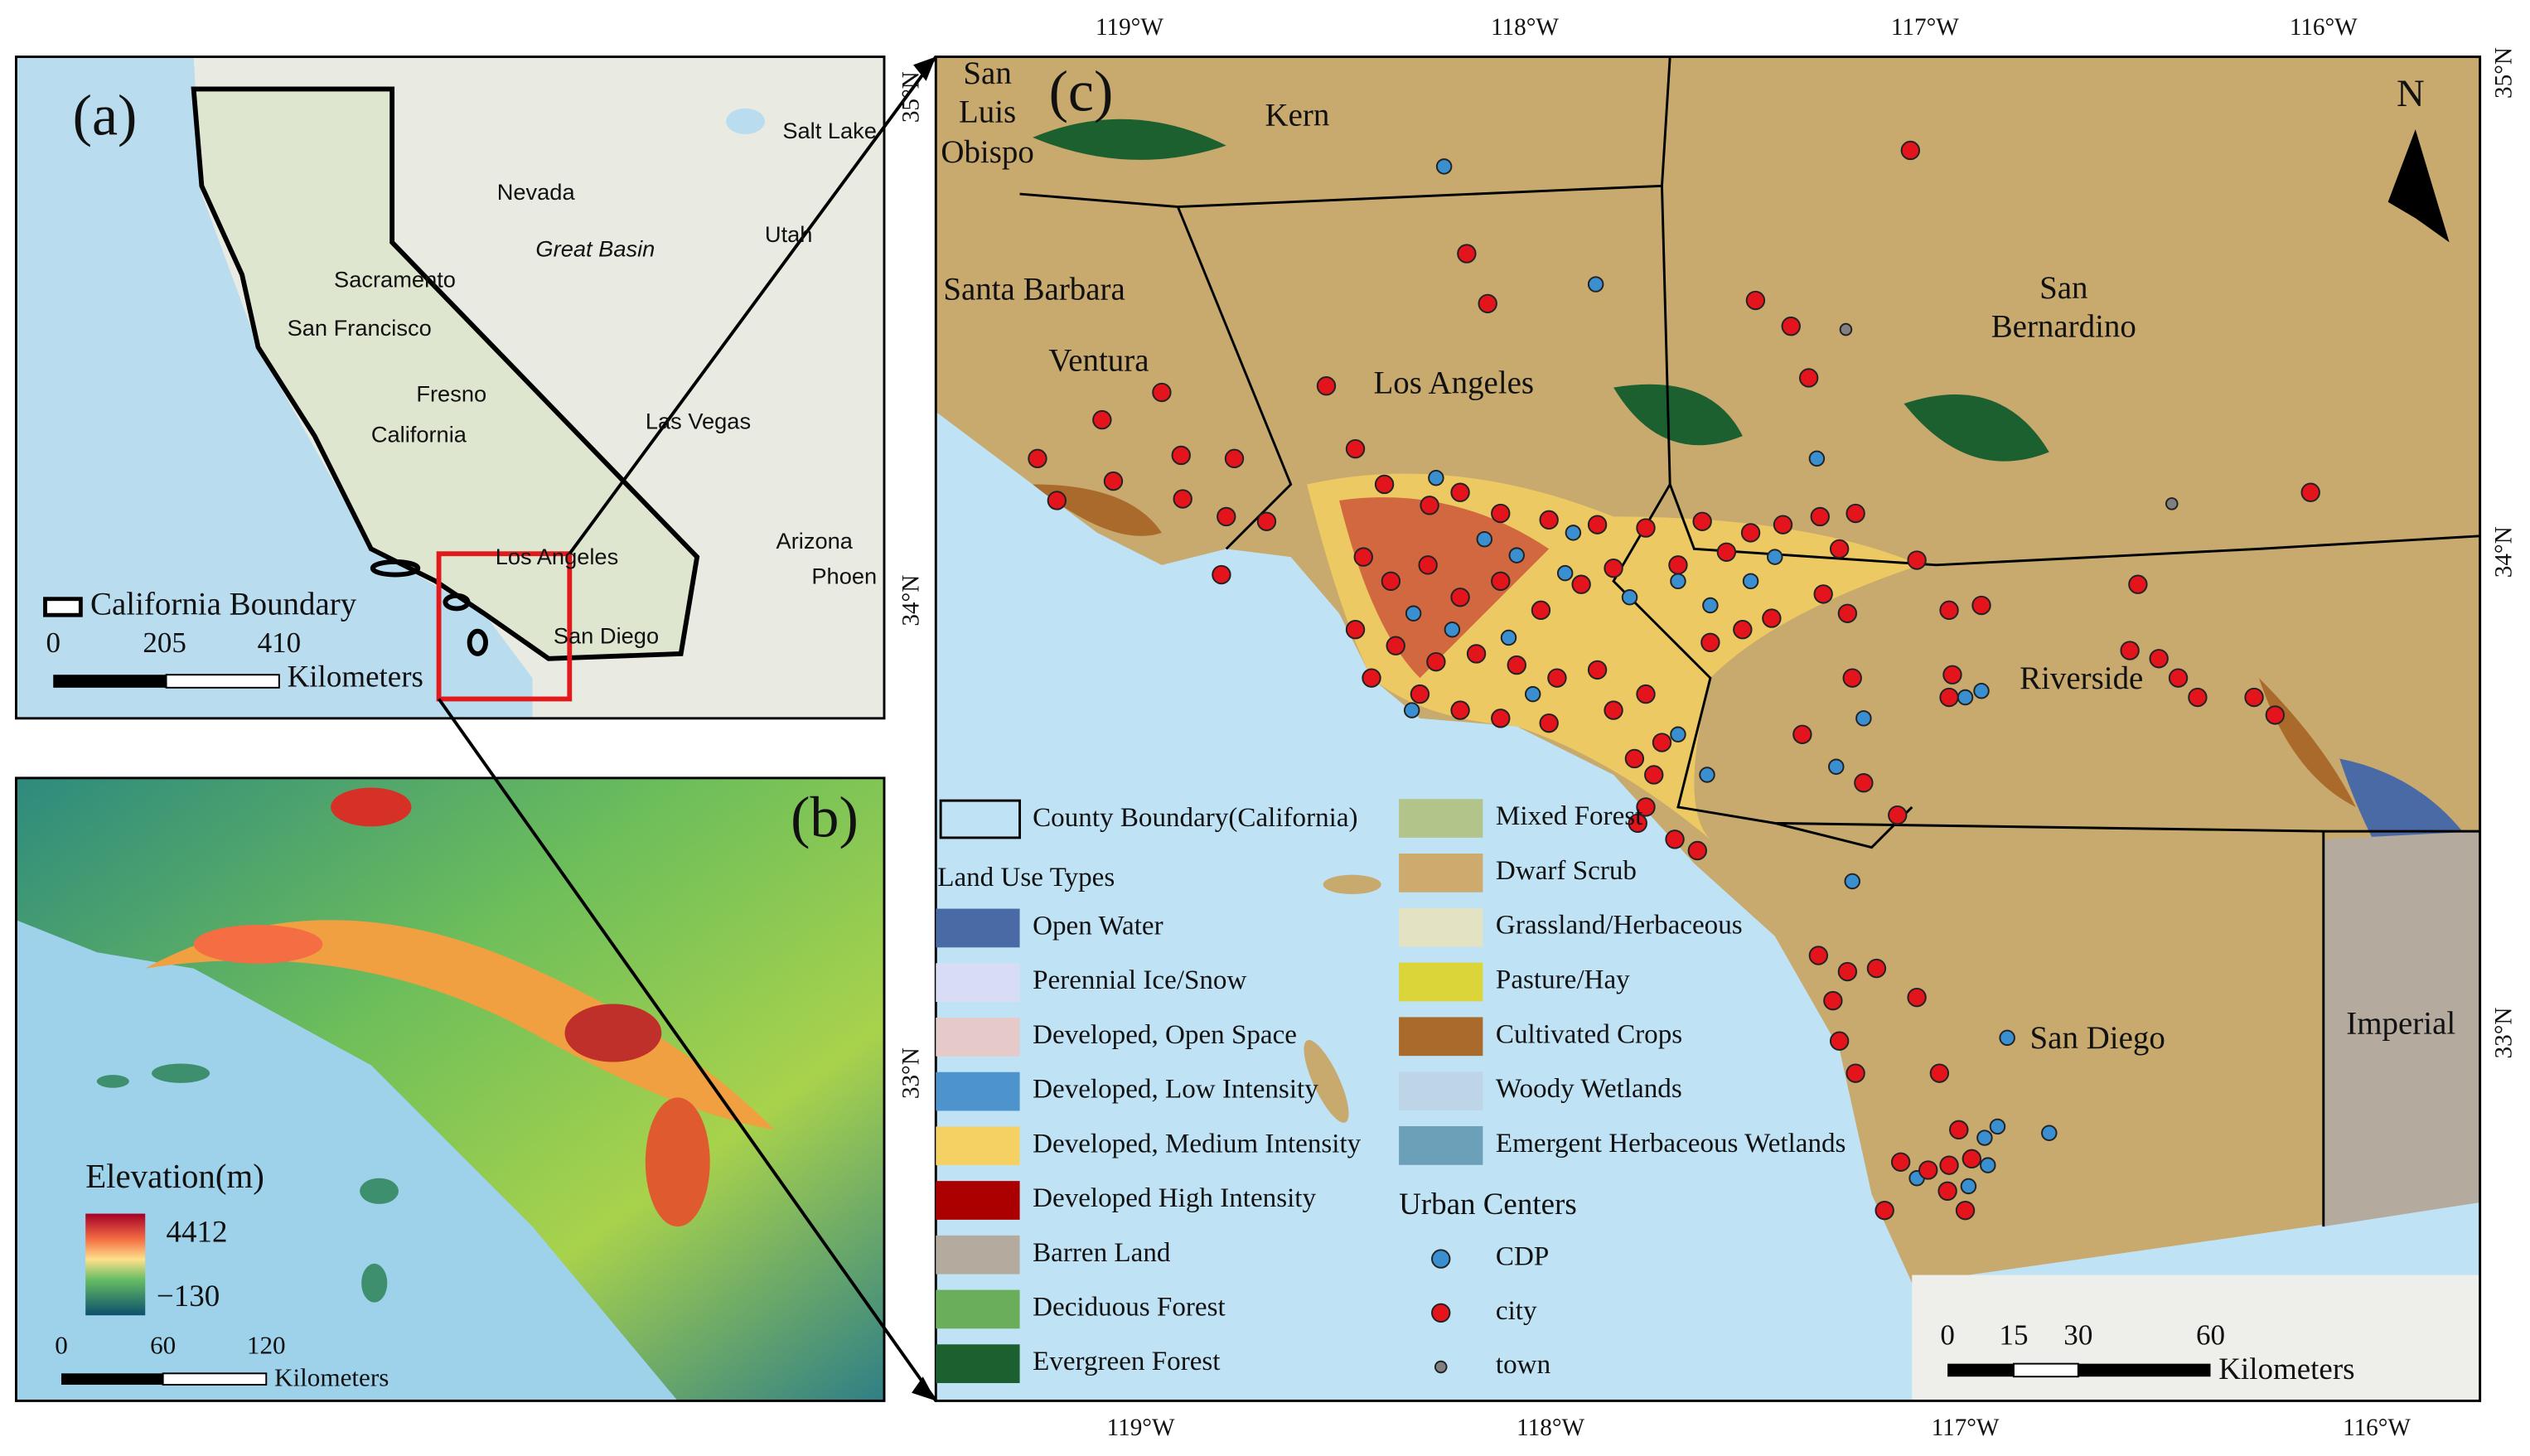  What do you see at coordinates (1197, 1144) in the screenshot?
I see `legend-label: Developed, Medium Intensity` at bounding box center [1197, 1144].